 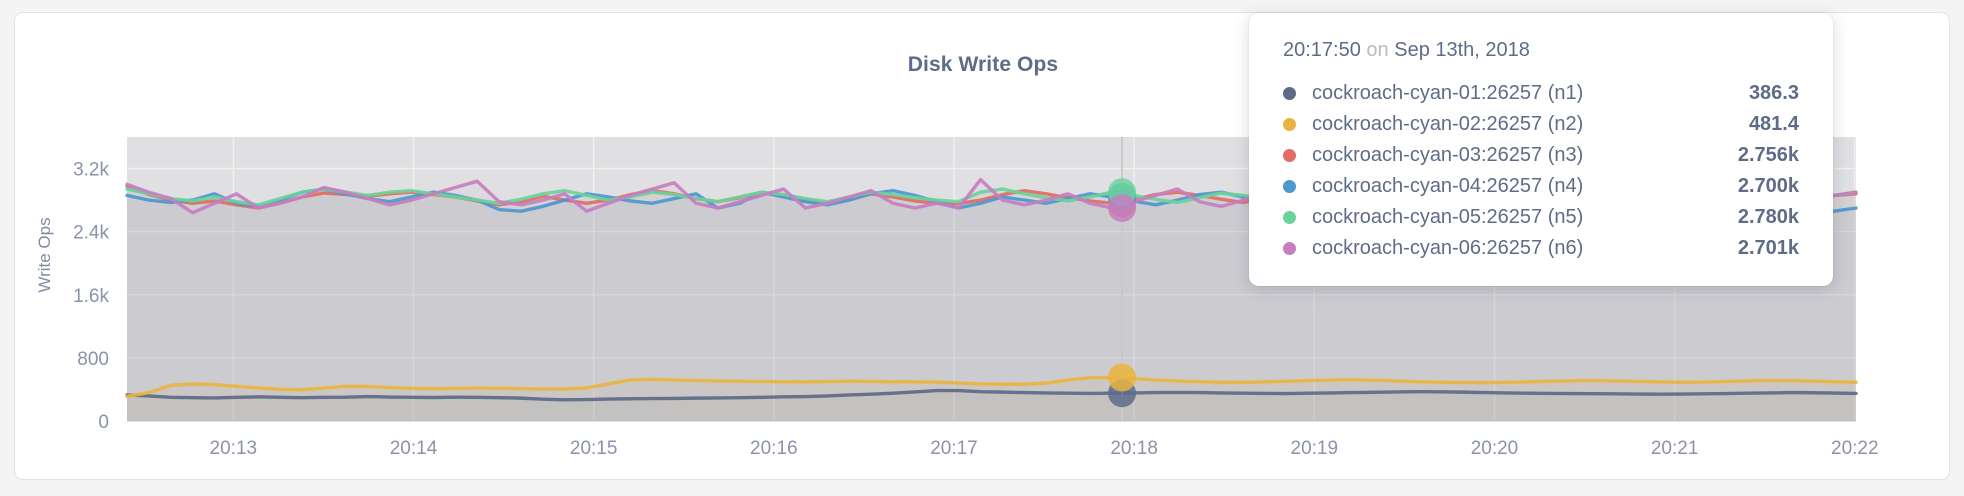 What do you see at coordinates (1462, 50) in the screenshot?
I see `tooltip-date: Sep 13th, 2018` at bounding box center [1462, 50].